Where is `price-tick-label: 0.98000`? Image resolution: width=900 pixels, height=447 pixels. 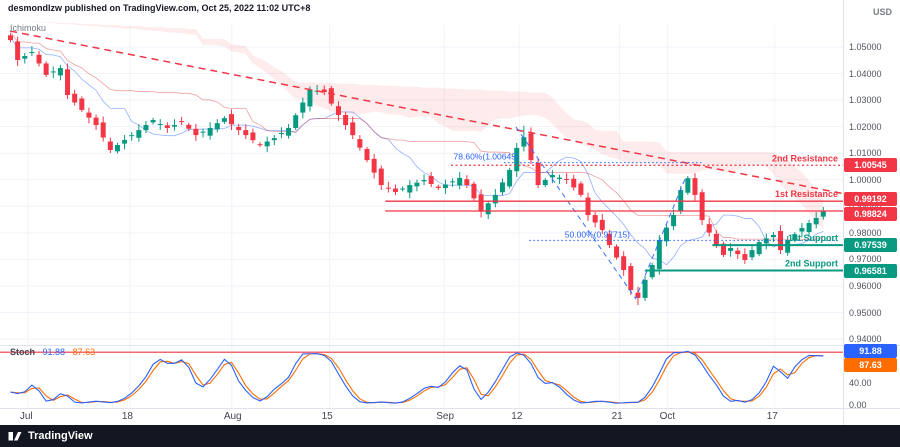 price-tick-label: 0.98000 is located at coordinates (865, 232).